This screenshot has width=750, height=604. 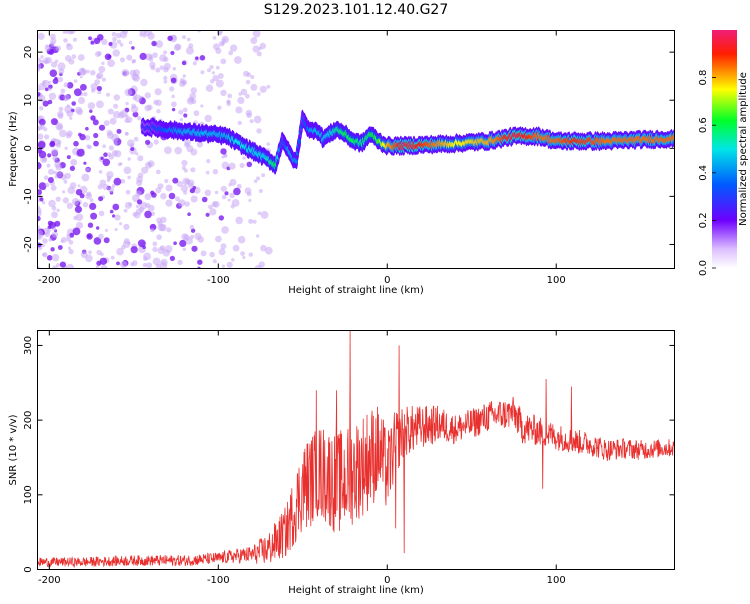 What do you see at coordinates (28, 345) in the screenshot?
I see `y-tick-label: 300` at bounding box center [28, 345].